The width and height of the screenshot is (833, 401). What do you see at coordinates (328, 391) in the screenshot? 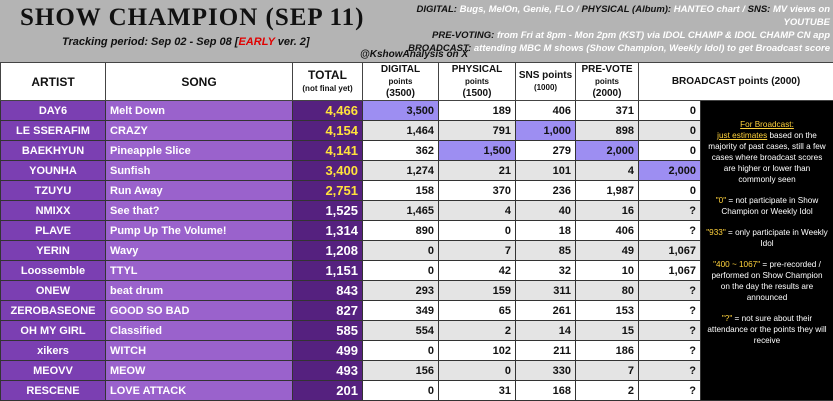
I see `cell: 201` at bounding box center [328, 391].